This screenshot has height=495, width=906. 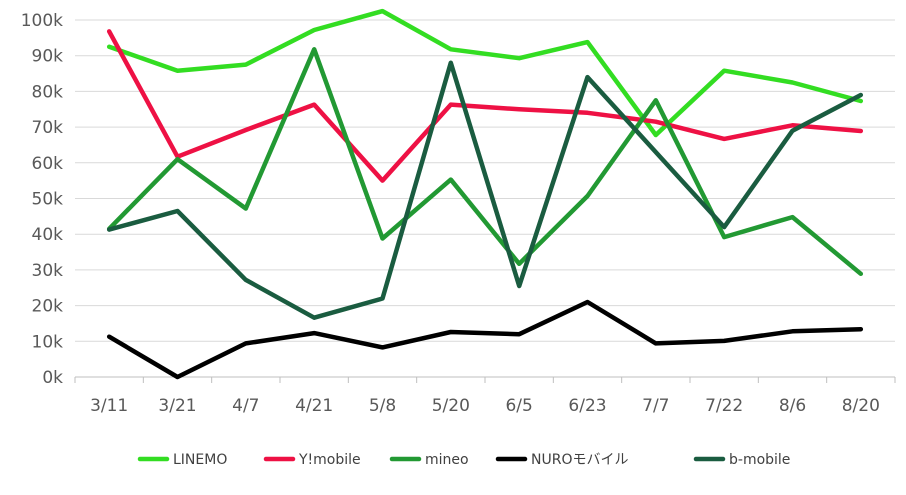 What do you see at coordinates (48, 235) in the screenshot?
I see `y-tick-label: 40k` at bounding box center [48, 235].